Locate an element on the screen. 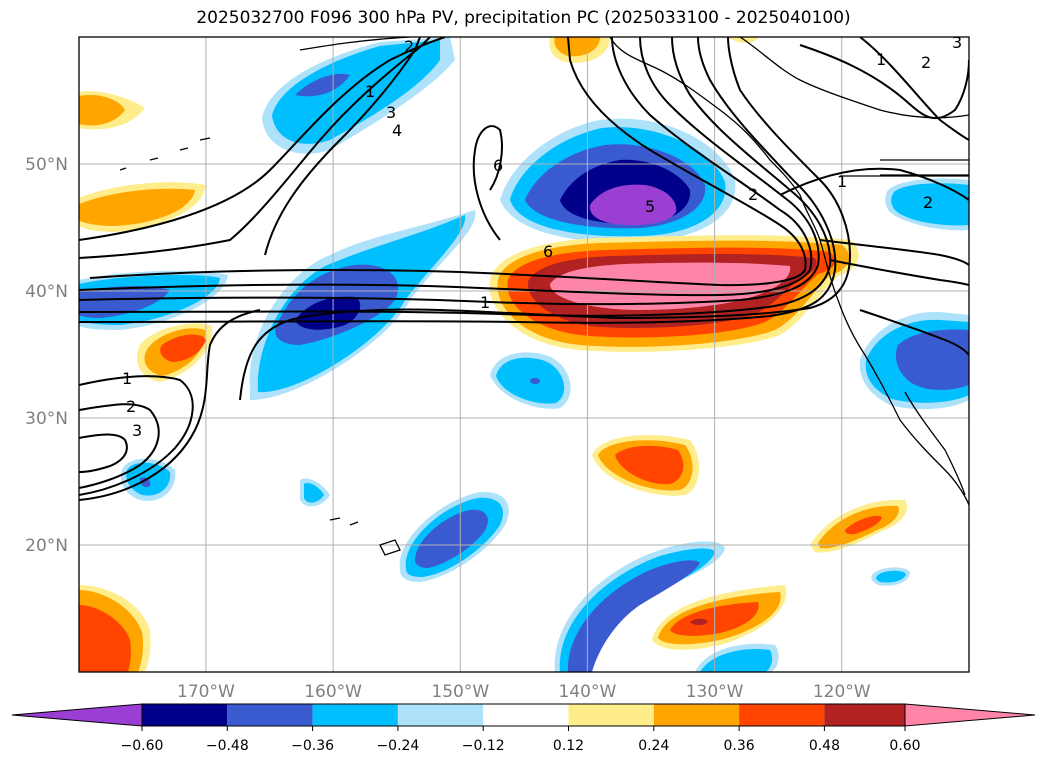  lon-tick-label: 120°W is located at coordinates (842, 692).